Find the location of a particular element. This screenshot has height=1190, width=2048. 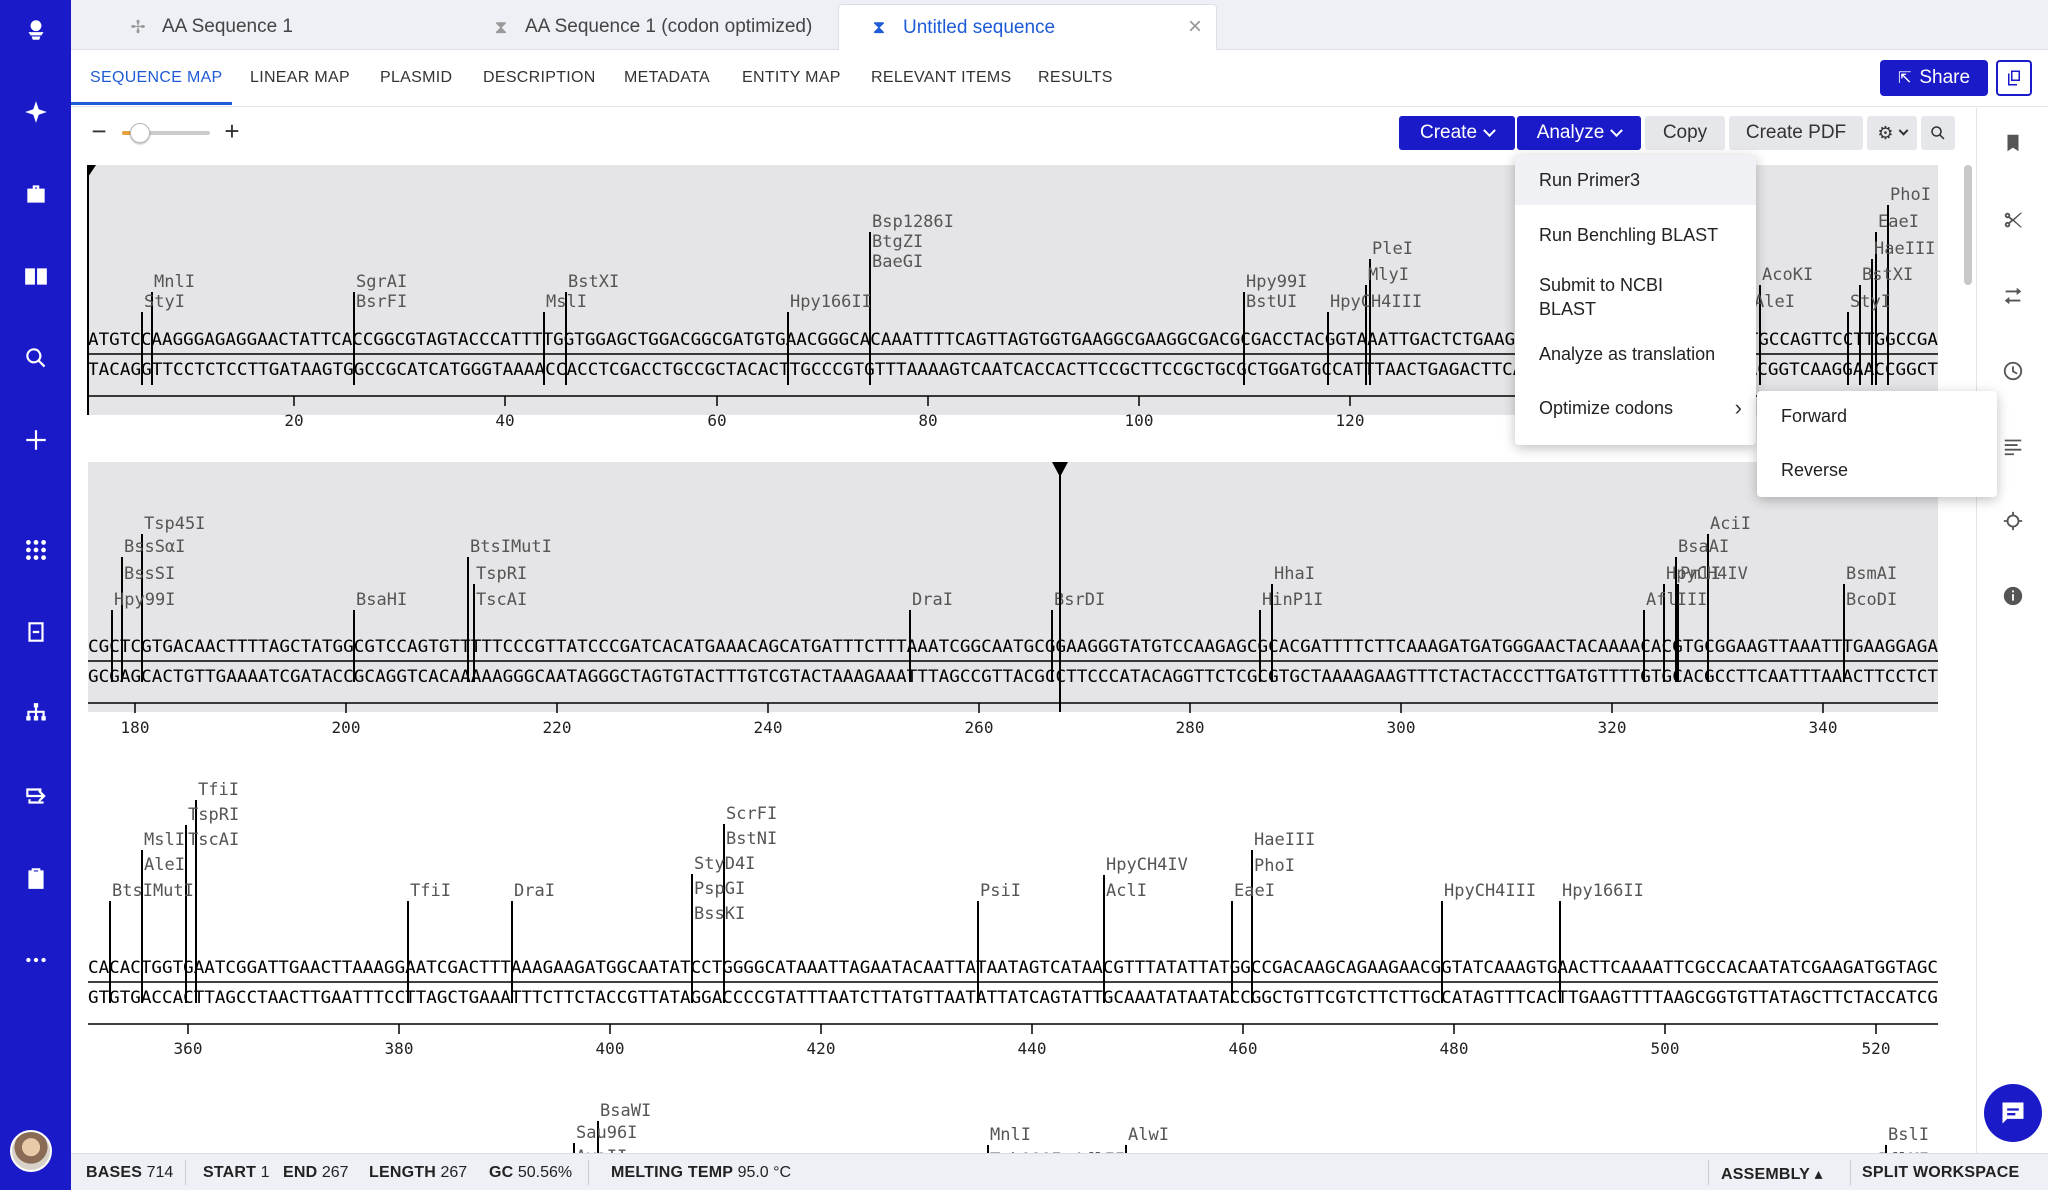

settings-button: ⚙ is located at coordinates (1892, 133).